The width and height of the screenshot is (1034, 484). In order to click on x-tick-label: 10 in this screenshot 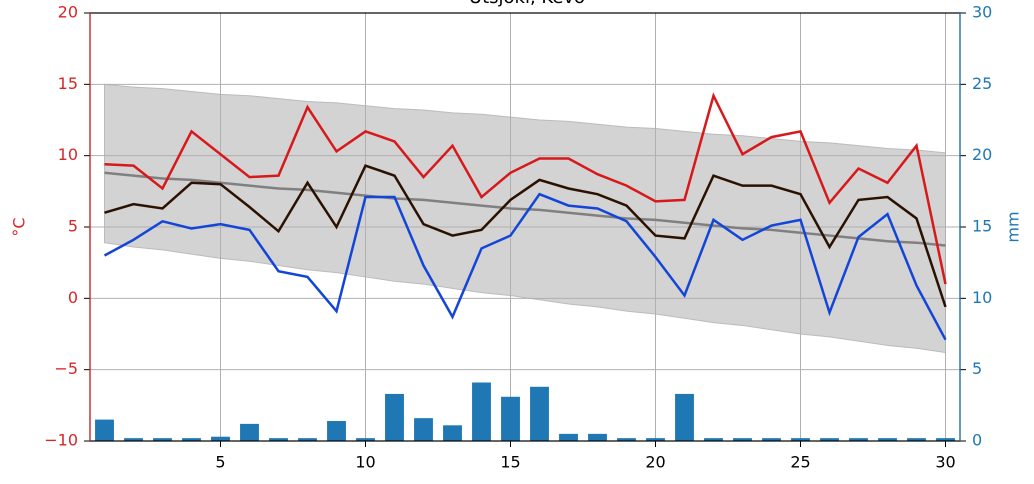, I will do `click(365, 462)`.